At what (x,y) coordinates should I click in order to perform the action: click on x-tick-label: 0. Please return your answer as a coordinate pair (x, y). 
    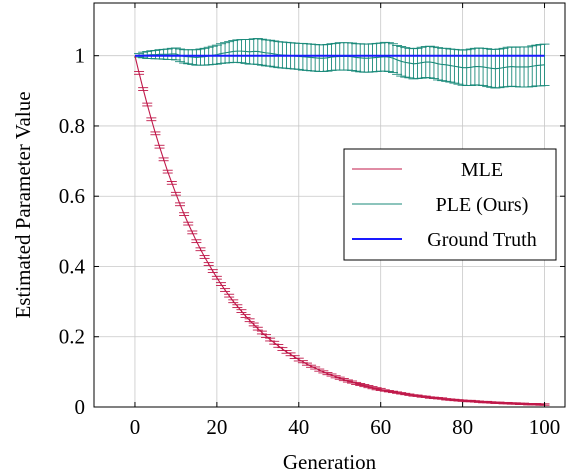
    Looking at the image, I should click on (135, 427).